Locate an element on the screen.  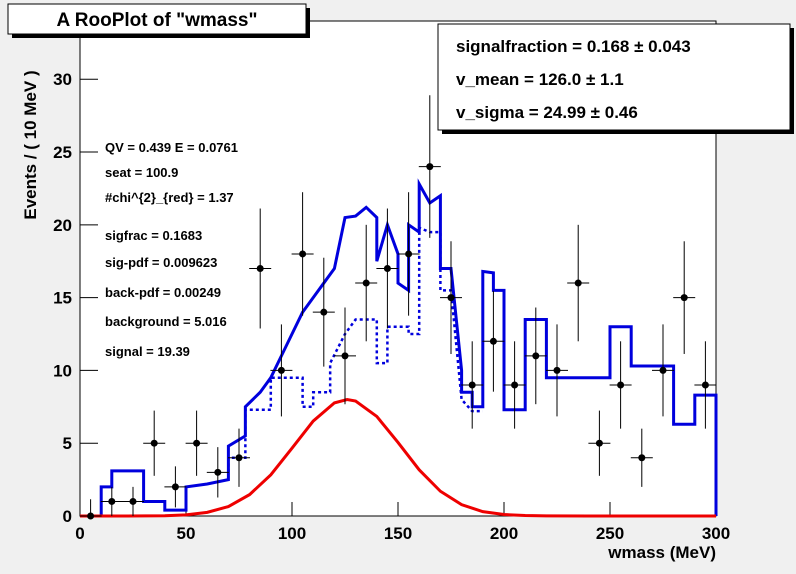
x-tick-label: 250 is located at coordinates (610, 533).